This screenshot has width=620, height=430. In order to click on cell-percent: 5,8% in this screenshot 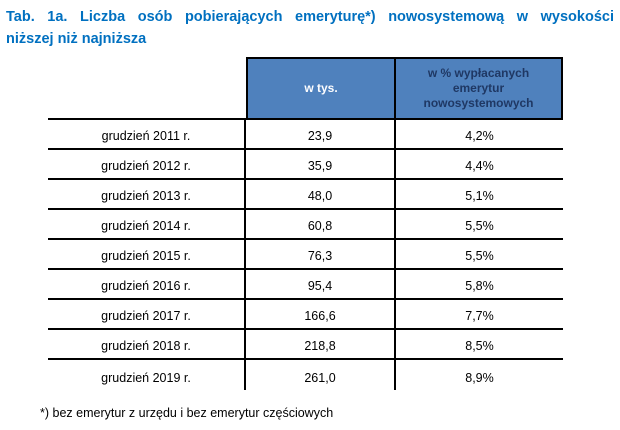, I will do `click(479, 286)`.